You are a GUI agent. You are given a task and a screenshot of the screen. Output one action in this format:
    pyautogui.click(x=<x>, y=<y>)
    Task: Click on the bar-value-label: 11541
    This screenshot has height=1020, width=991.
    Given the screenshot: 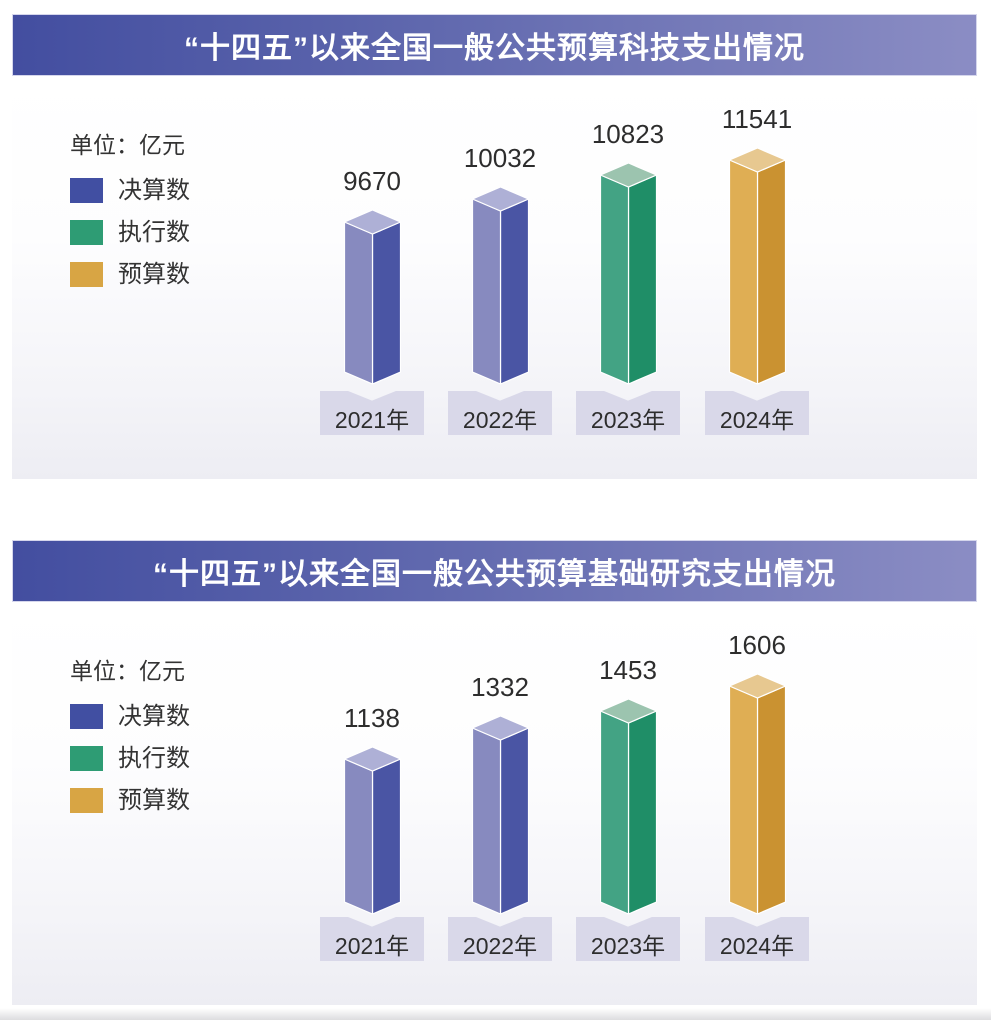 What is the action you would take?
    pyautogui.click(x=757, y=119)
    